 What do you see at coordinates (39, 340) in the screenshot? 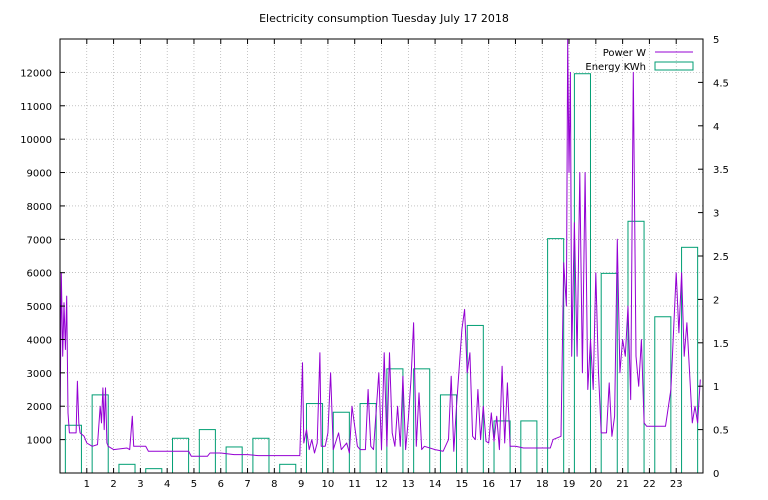
I see `y-tick-label: 4000` at bounding box center [39, 340].